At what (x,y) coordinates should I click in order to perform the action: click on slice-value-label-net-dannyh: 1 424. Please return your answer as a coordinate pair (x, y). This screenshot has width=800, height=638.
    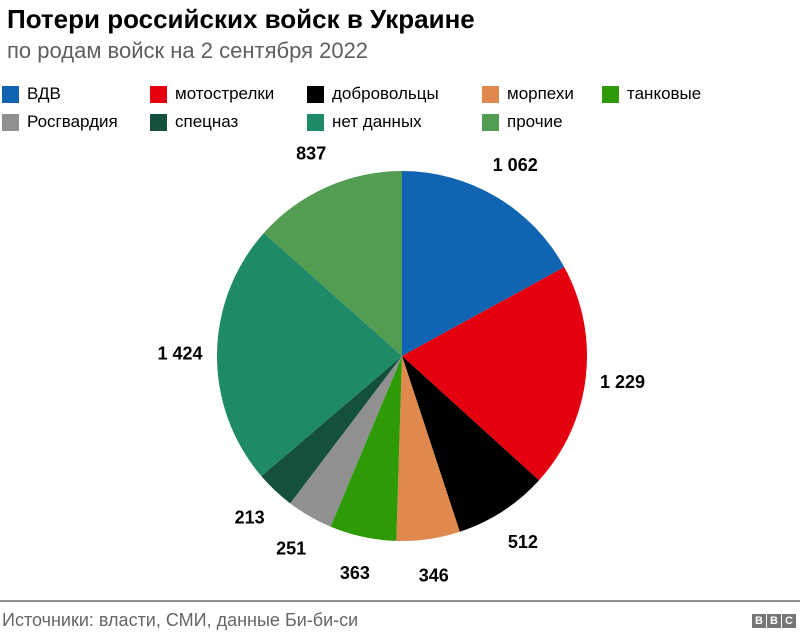
    Looking at the image, I should click on (179, 354).